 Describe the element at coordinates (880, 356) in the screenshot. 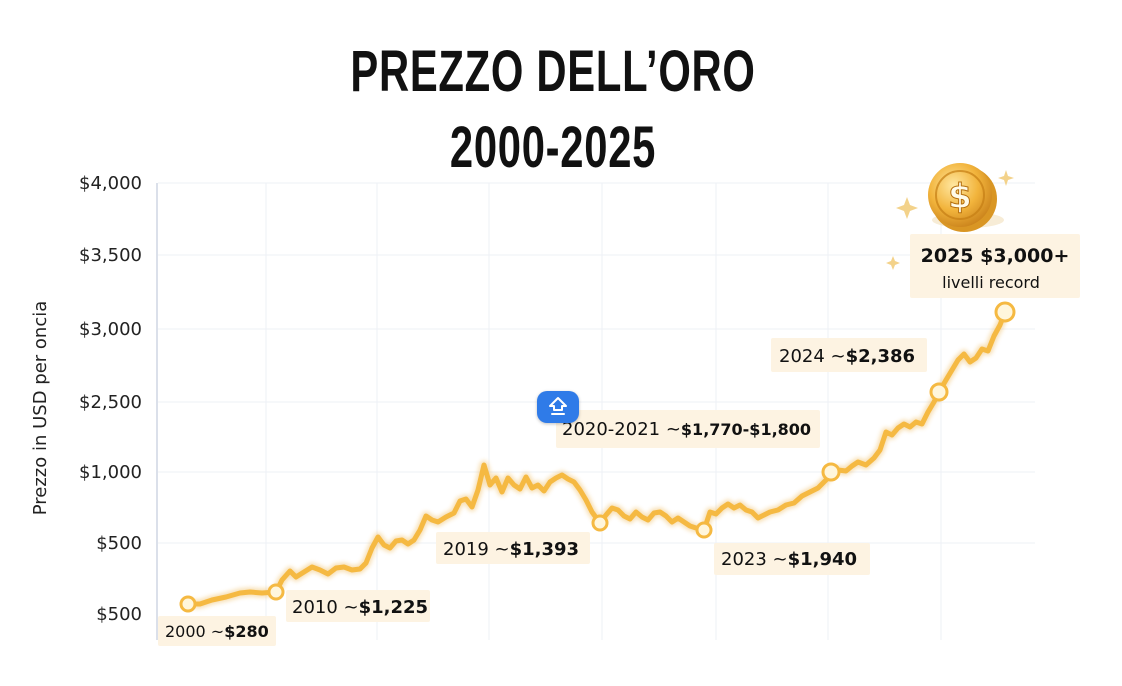

I see `annotation-2024-value: $2,386` at that location.